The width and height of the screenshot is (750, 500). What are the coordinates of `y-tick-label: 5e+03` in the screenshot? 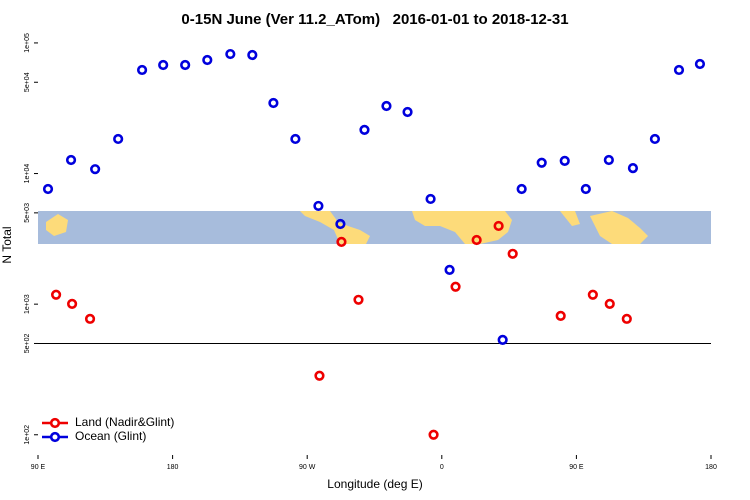 It's located at (27, 213).